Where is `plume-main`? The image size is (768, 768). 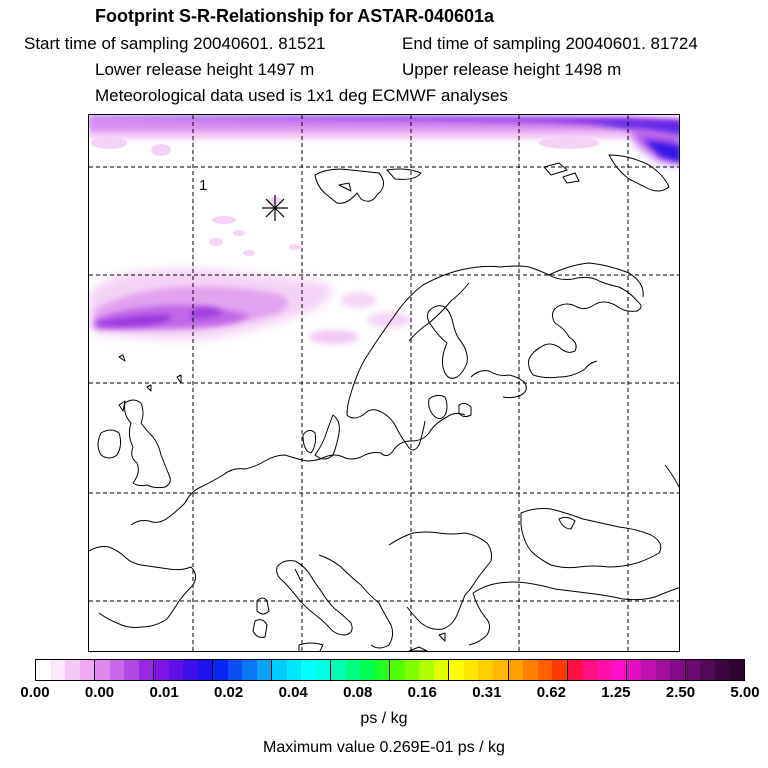
plume-main is located at coordinates (250, 306).